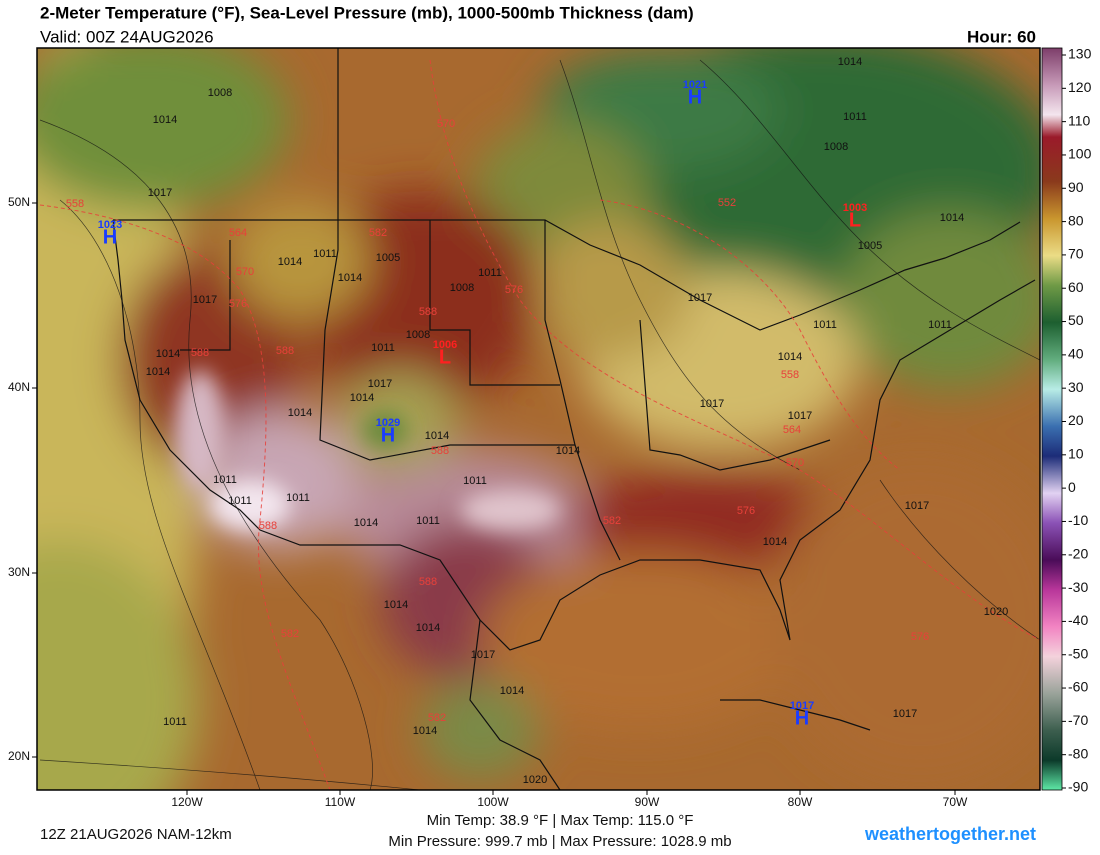 The width and height of the screenshot is (1100, 855). What do you see at coordinates (136, 834) in the screenshot?
I see `model-run: 12Z 21AUG2026 NAM-12km` at bounding box center [136, 834].